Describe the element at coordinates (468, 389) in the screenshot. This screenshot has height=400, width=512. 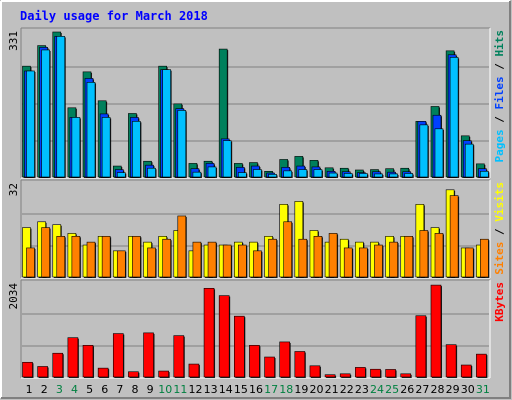
I see `x-tick-label: 30` at that location.